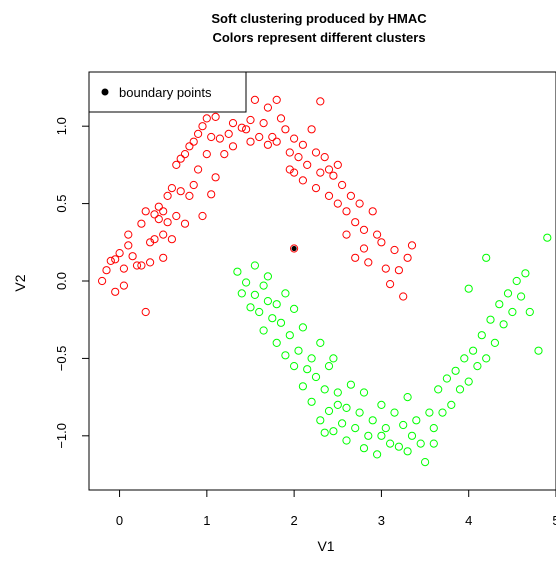 The height and width of the screenshot is (566, 556). What do you see at coordinates (105, 92) in the screenshot?
I see `legend-marker-boundary` at bounding box center [105, 92].